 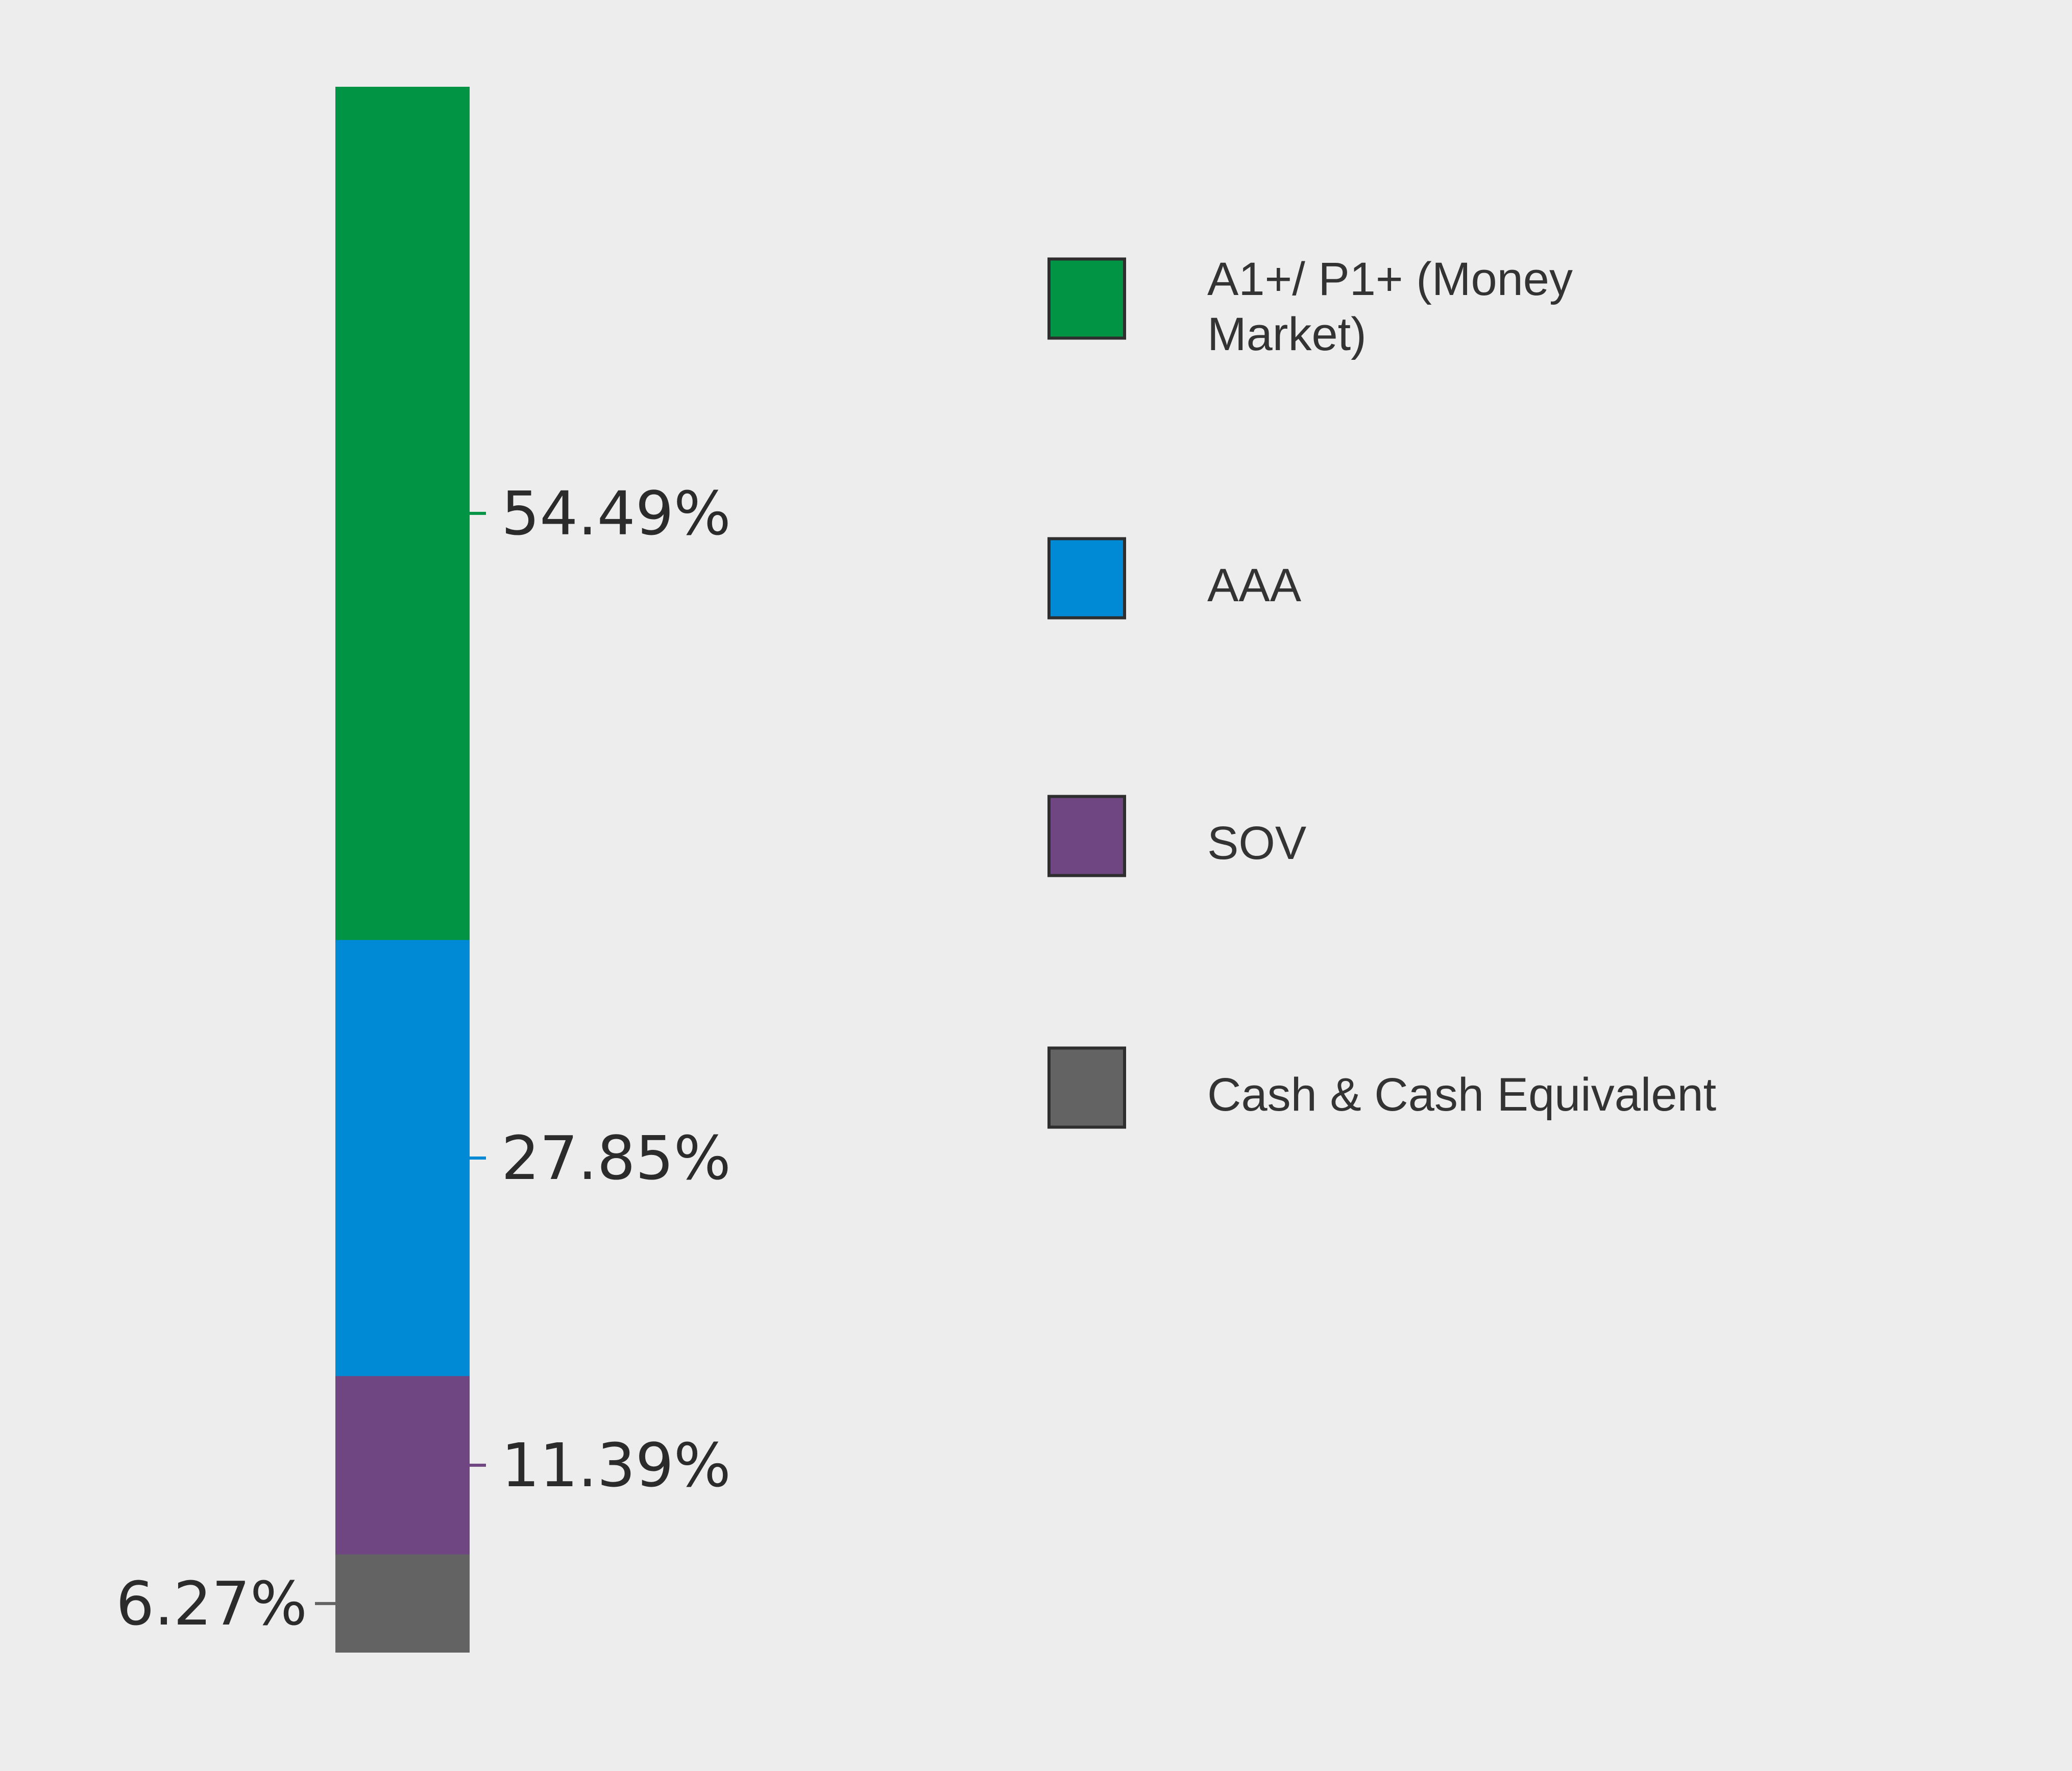 What do you see at coordinates (402, 514) in the screenshot?
I see `bar-segment-a1-p1-money-market` at bounding box center [402, 514].